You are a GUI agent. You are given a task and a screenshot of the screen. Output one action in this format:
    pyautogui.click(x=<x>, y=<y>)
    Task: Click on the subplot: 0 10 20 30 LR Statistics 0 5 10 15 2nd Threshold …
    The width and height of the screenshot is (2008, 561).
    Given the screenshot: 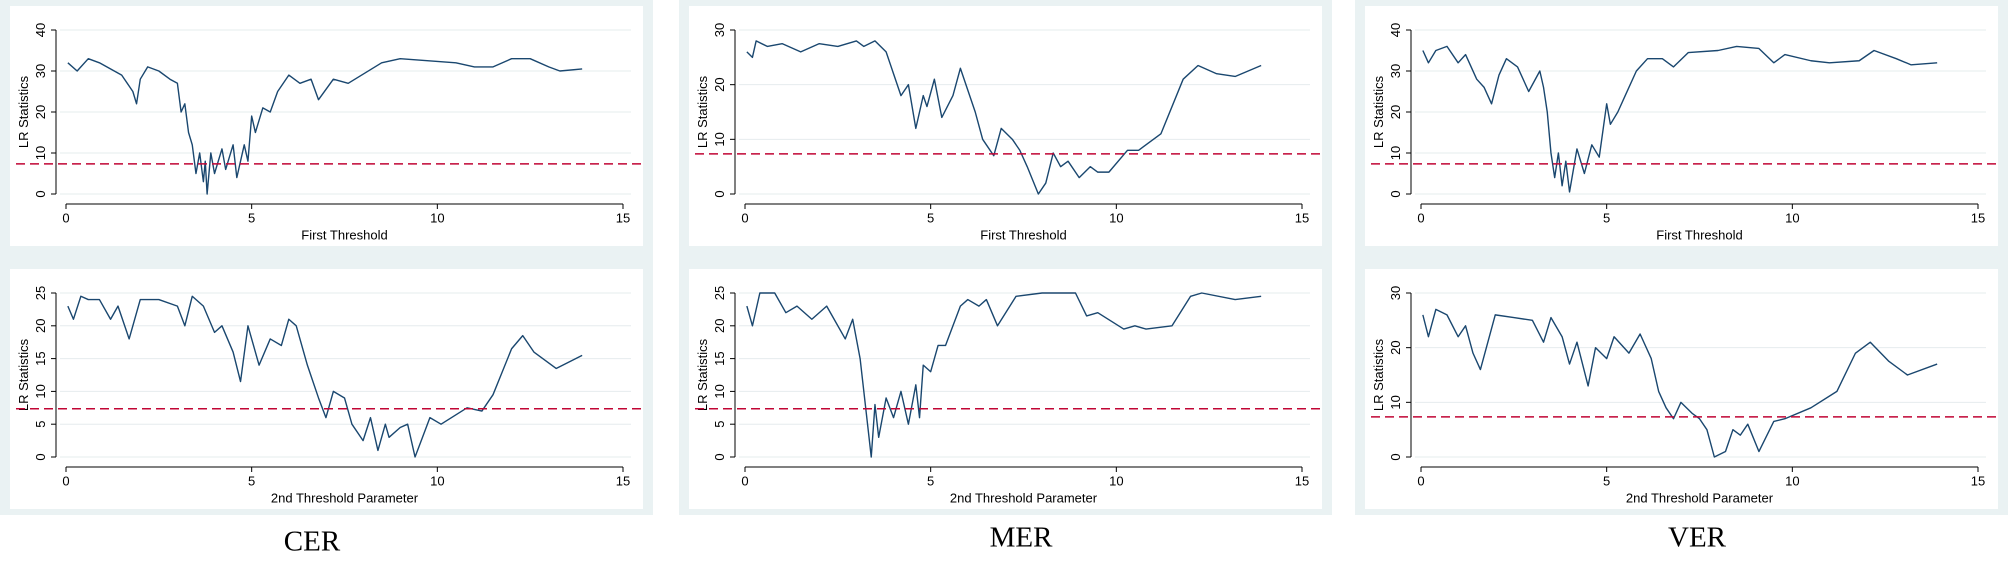 What is the action you would take?
    pyautogui.click(x=1681, y=389)
    